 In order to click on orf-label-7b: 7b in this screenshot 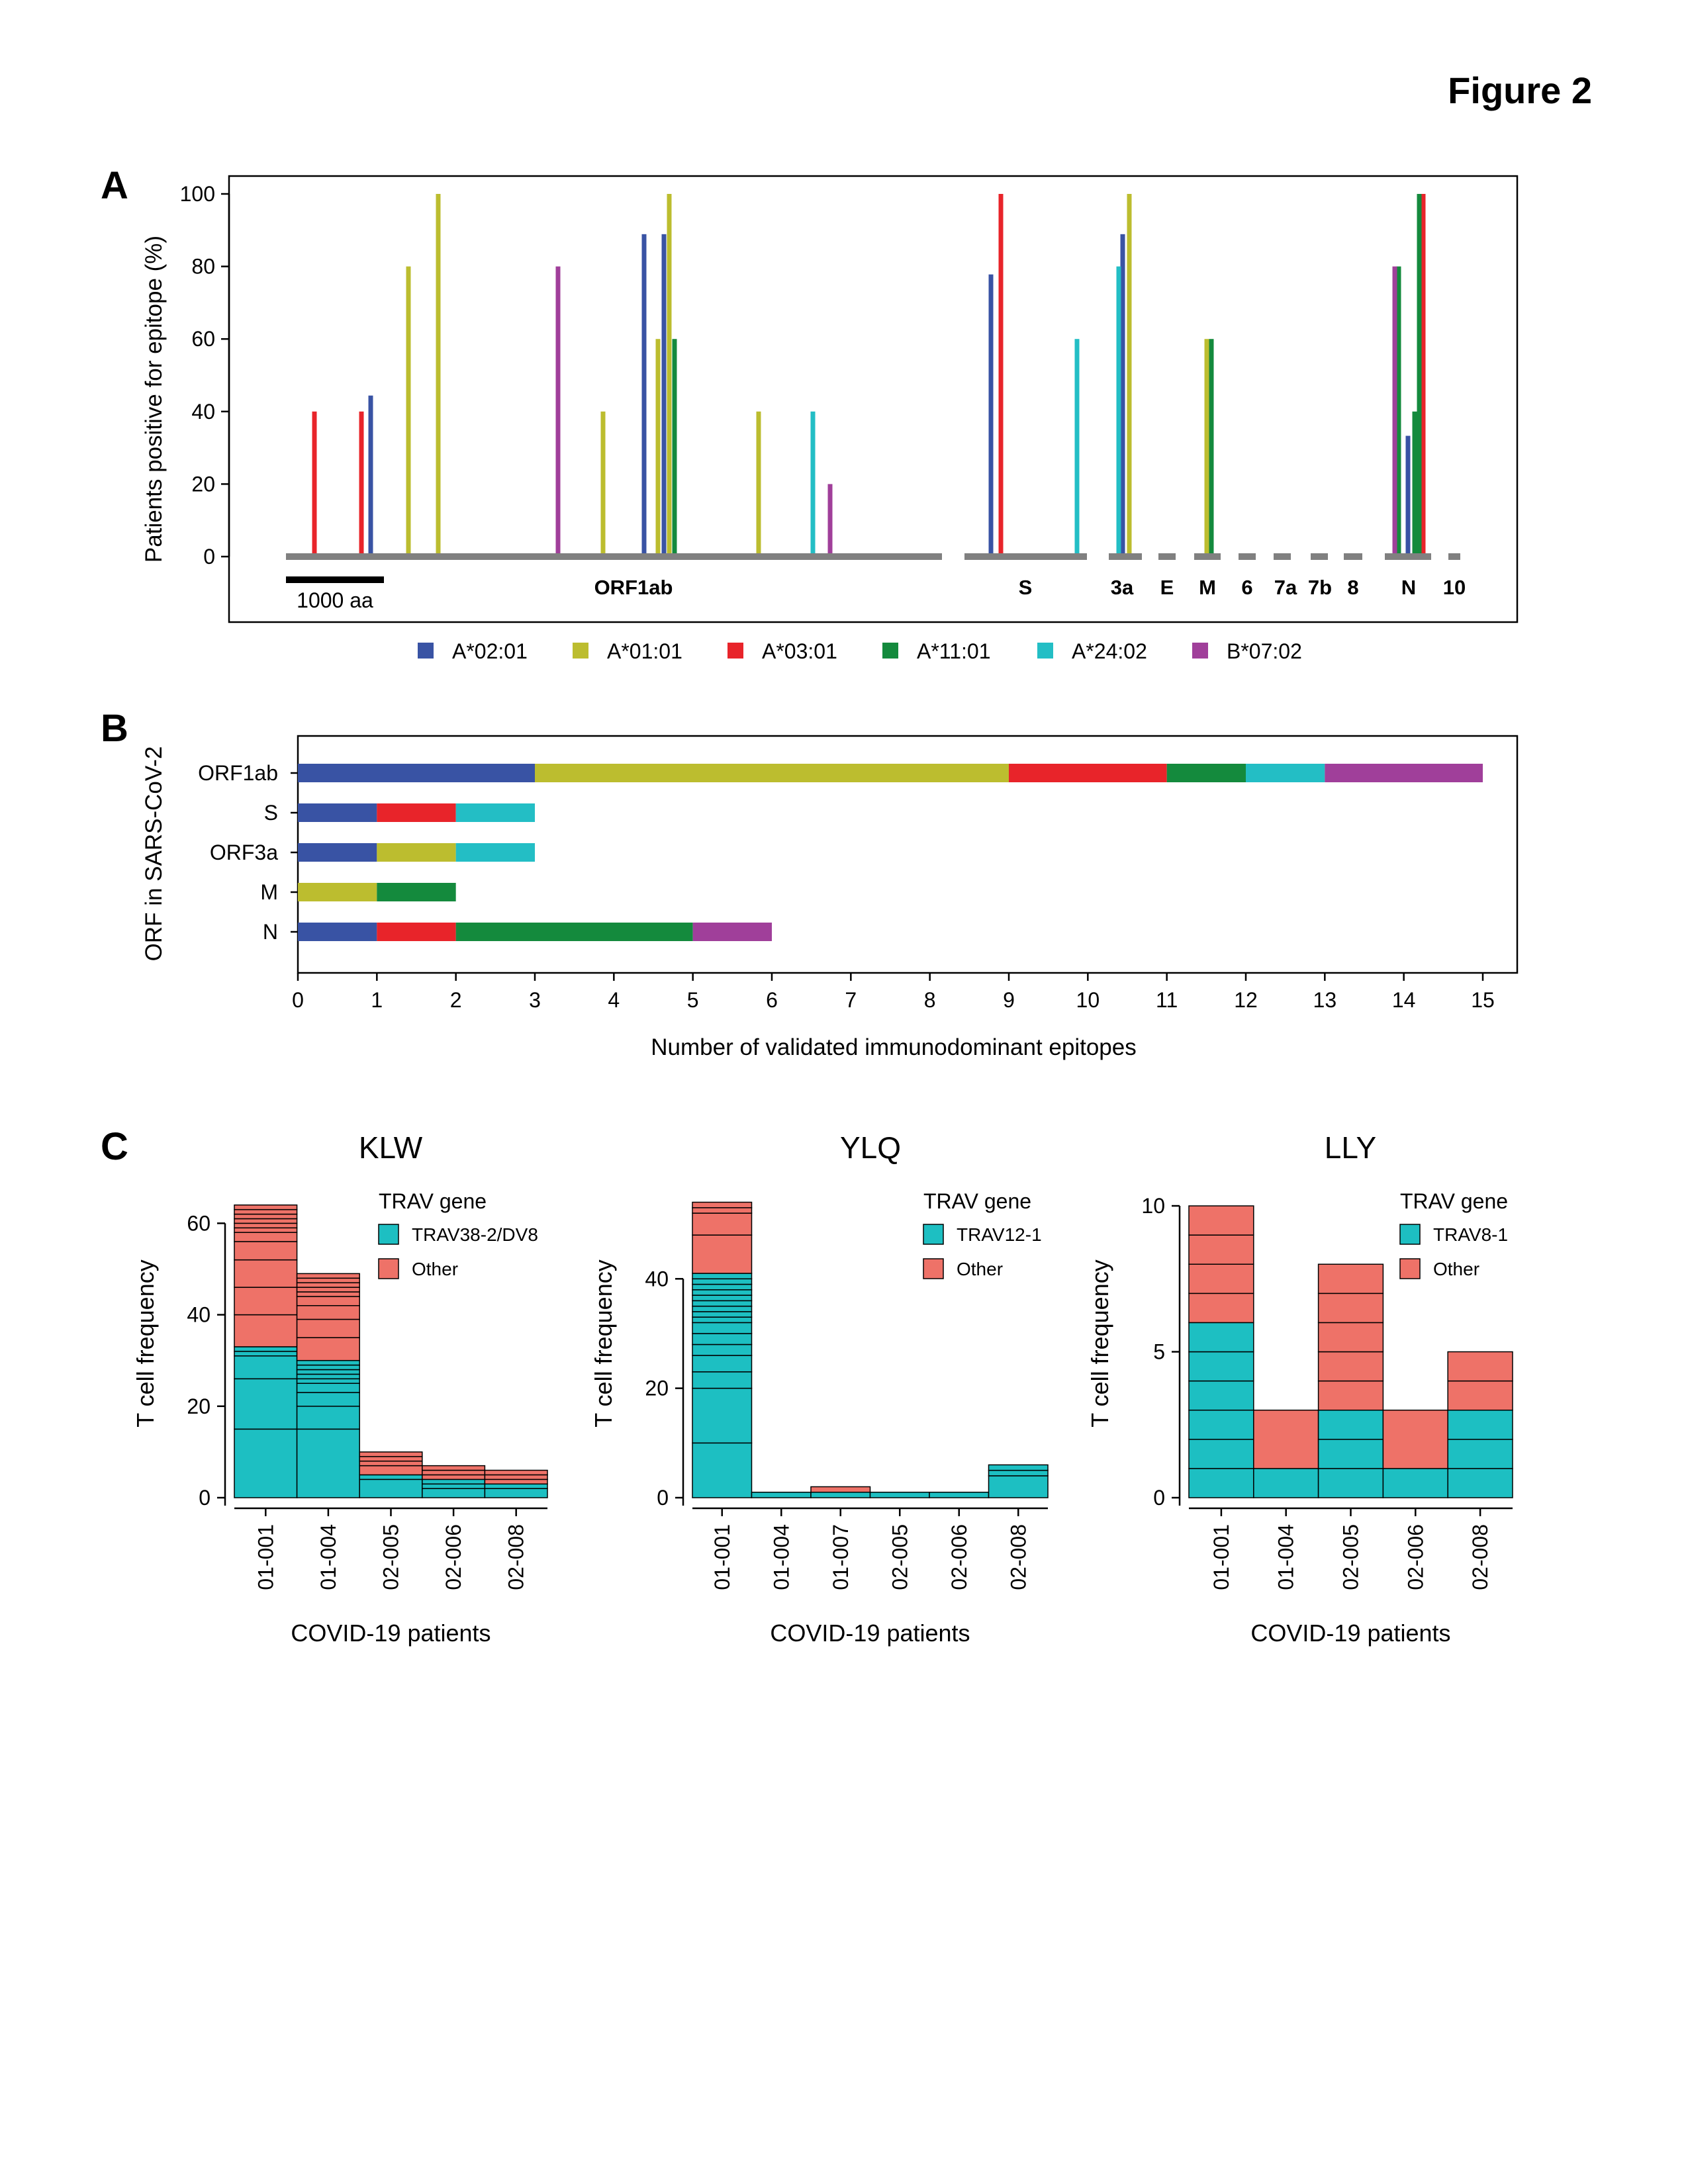, I will do `click(1320, 587)`.